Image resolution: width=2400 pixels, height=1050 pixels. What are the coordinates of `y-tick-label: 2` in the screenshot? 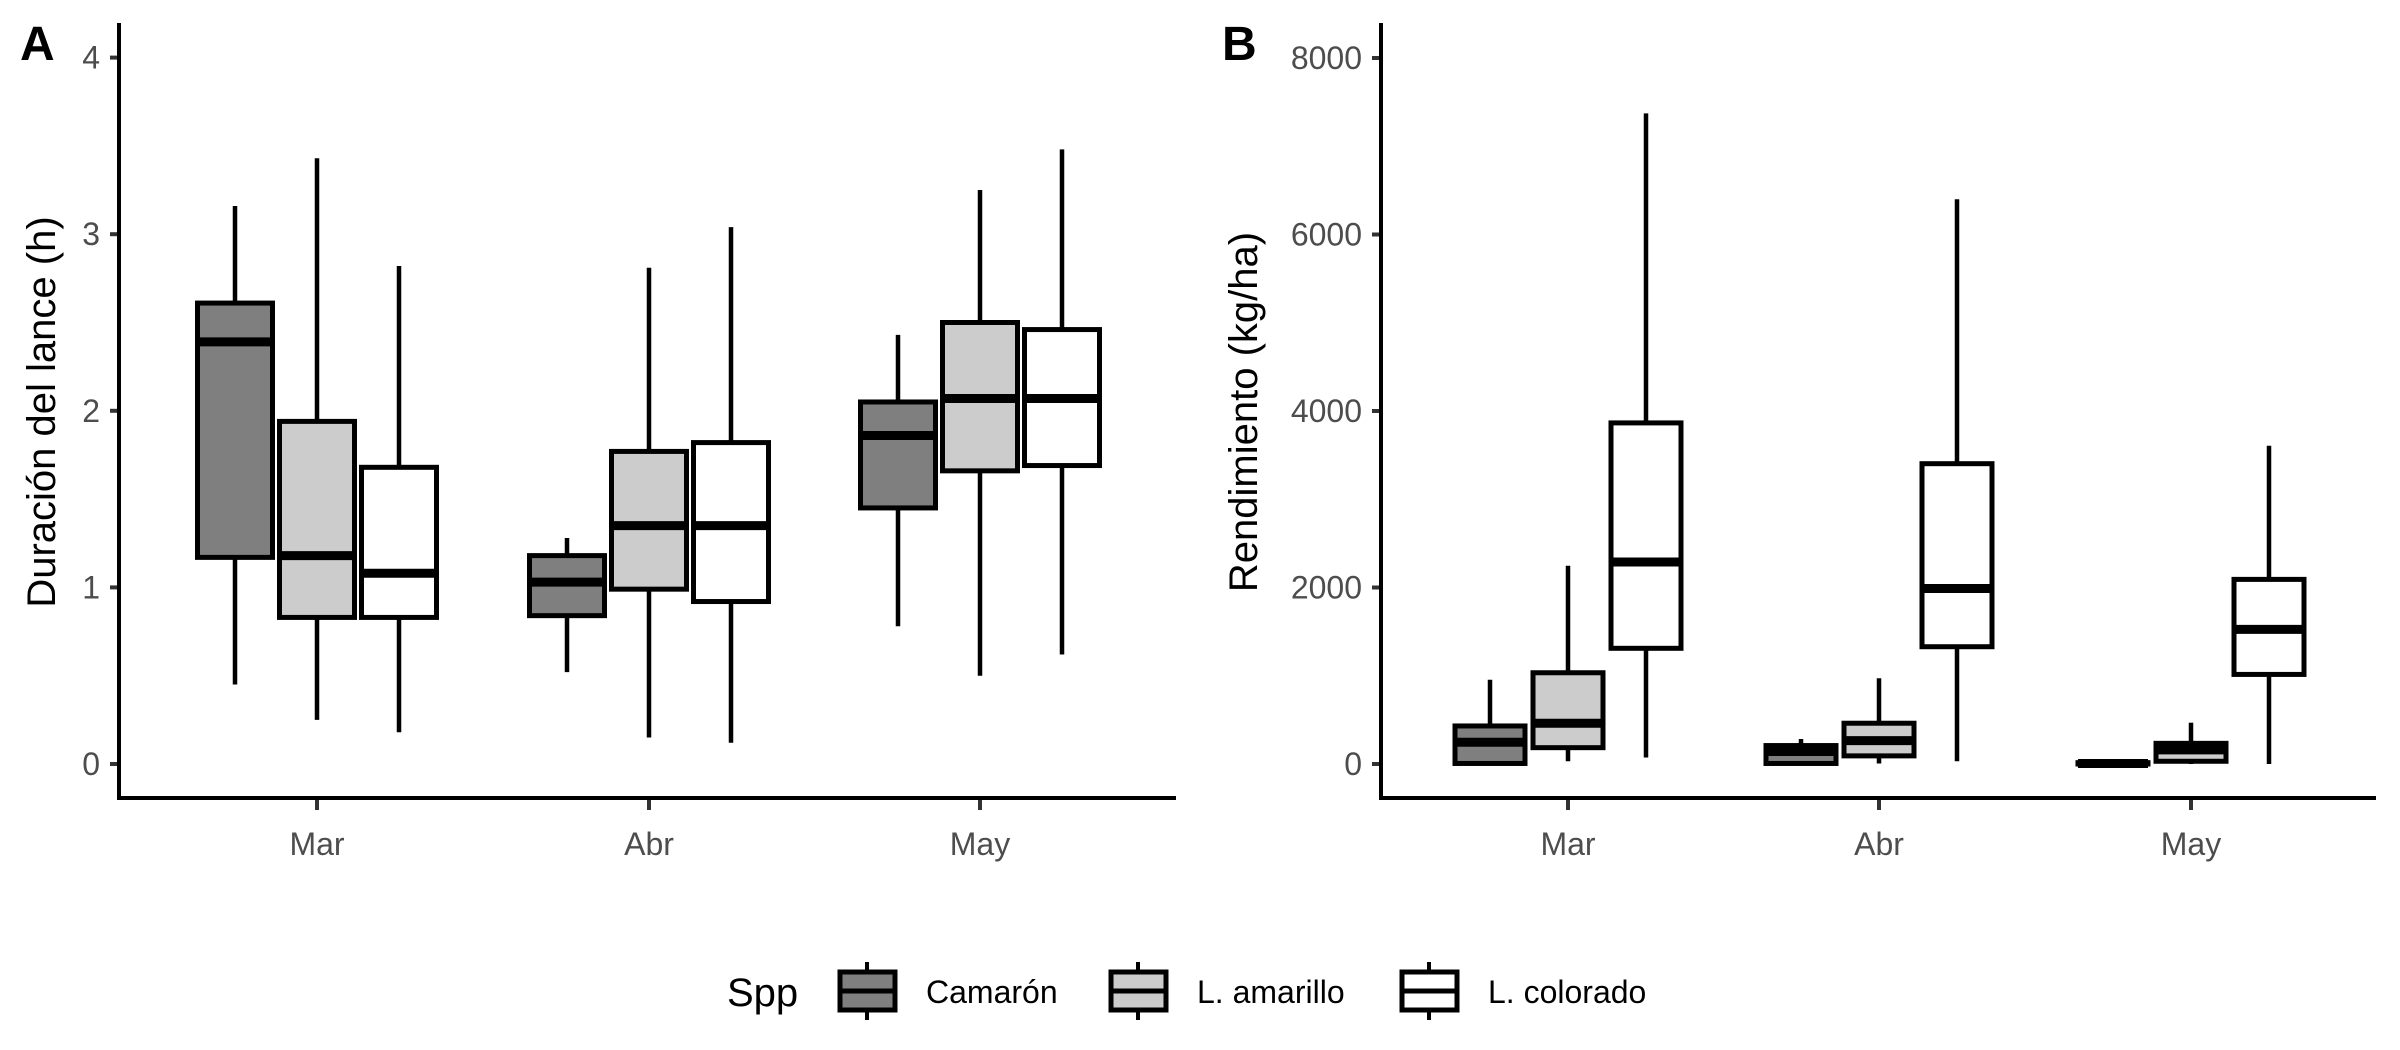 It's located at (91, 411).